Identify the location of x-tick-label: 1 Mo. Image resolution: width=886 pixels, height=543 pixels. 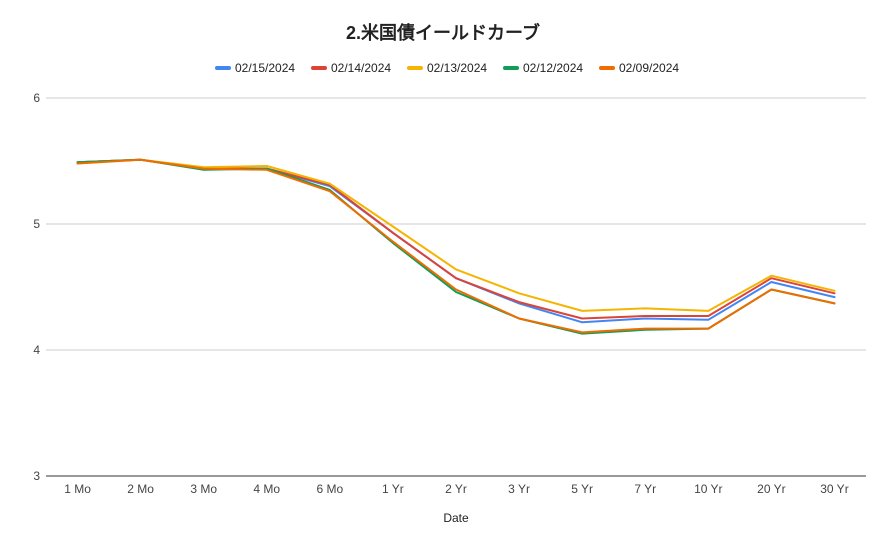
(77, 489).